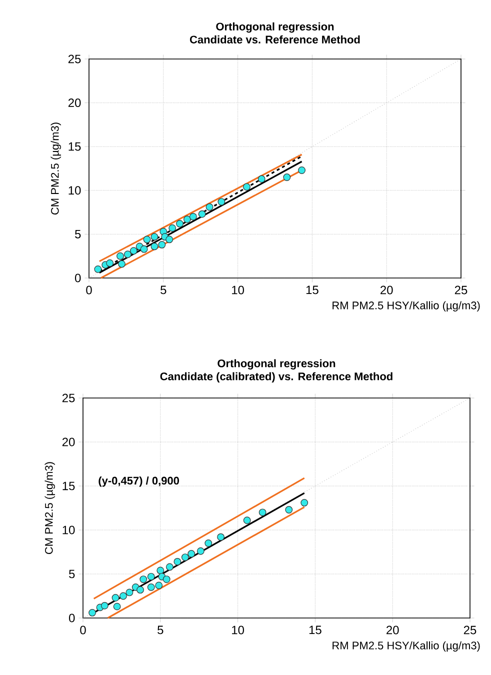 The image size is (491, 675). Describe the element at coordinates (89, 290) in the screenshot. I see `x-tick-label: 0` at that location.